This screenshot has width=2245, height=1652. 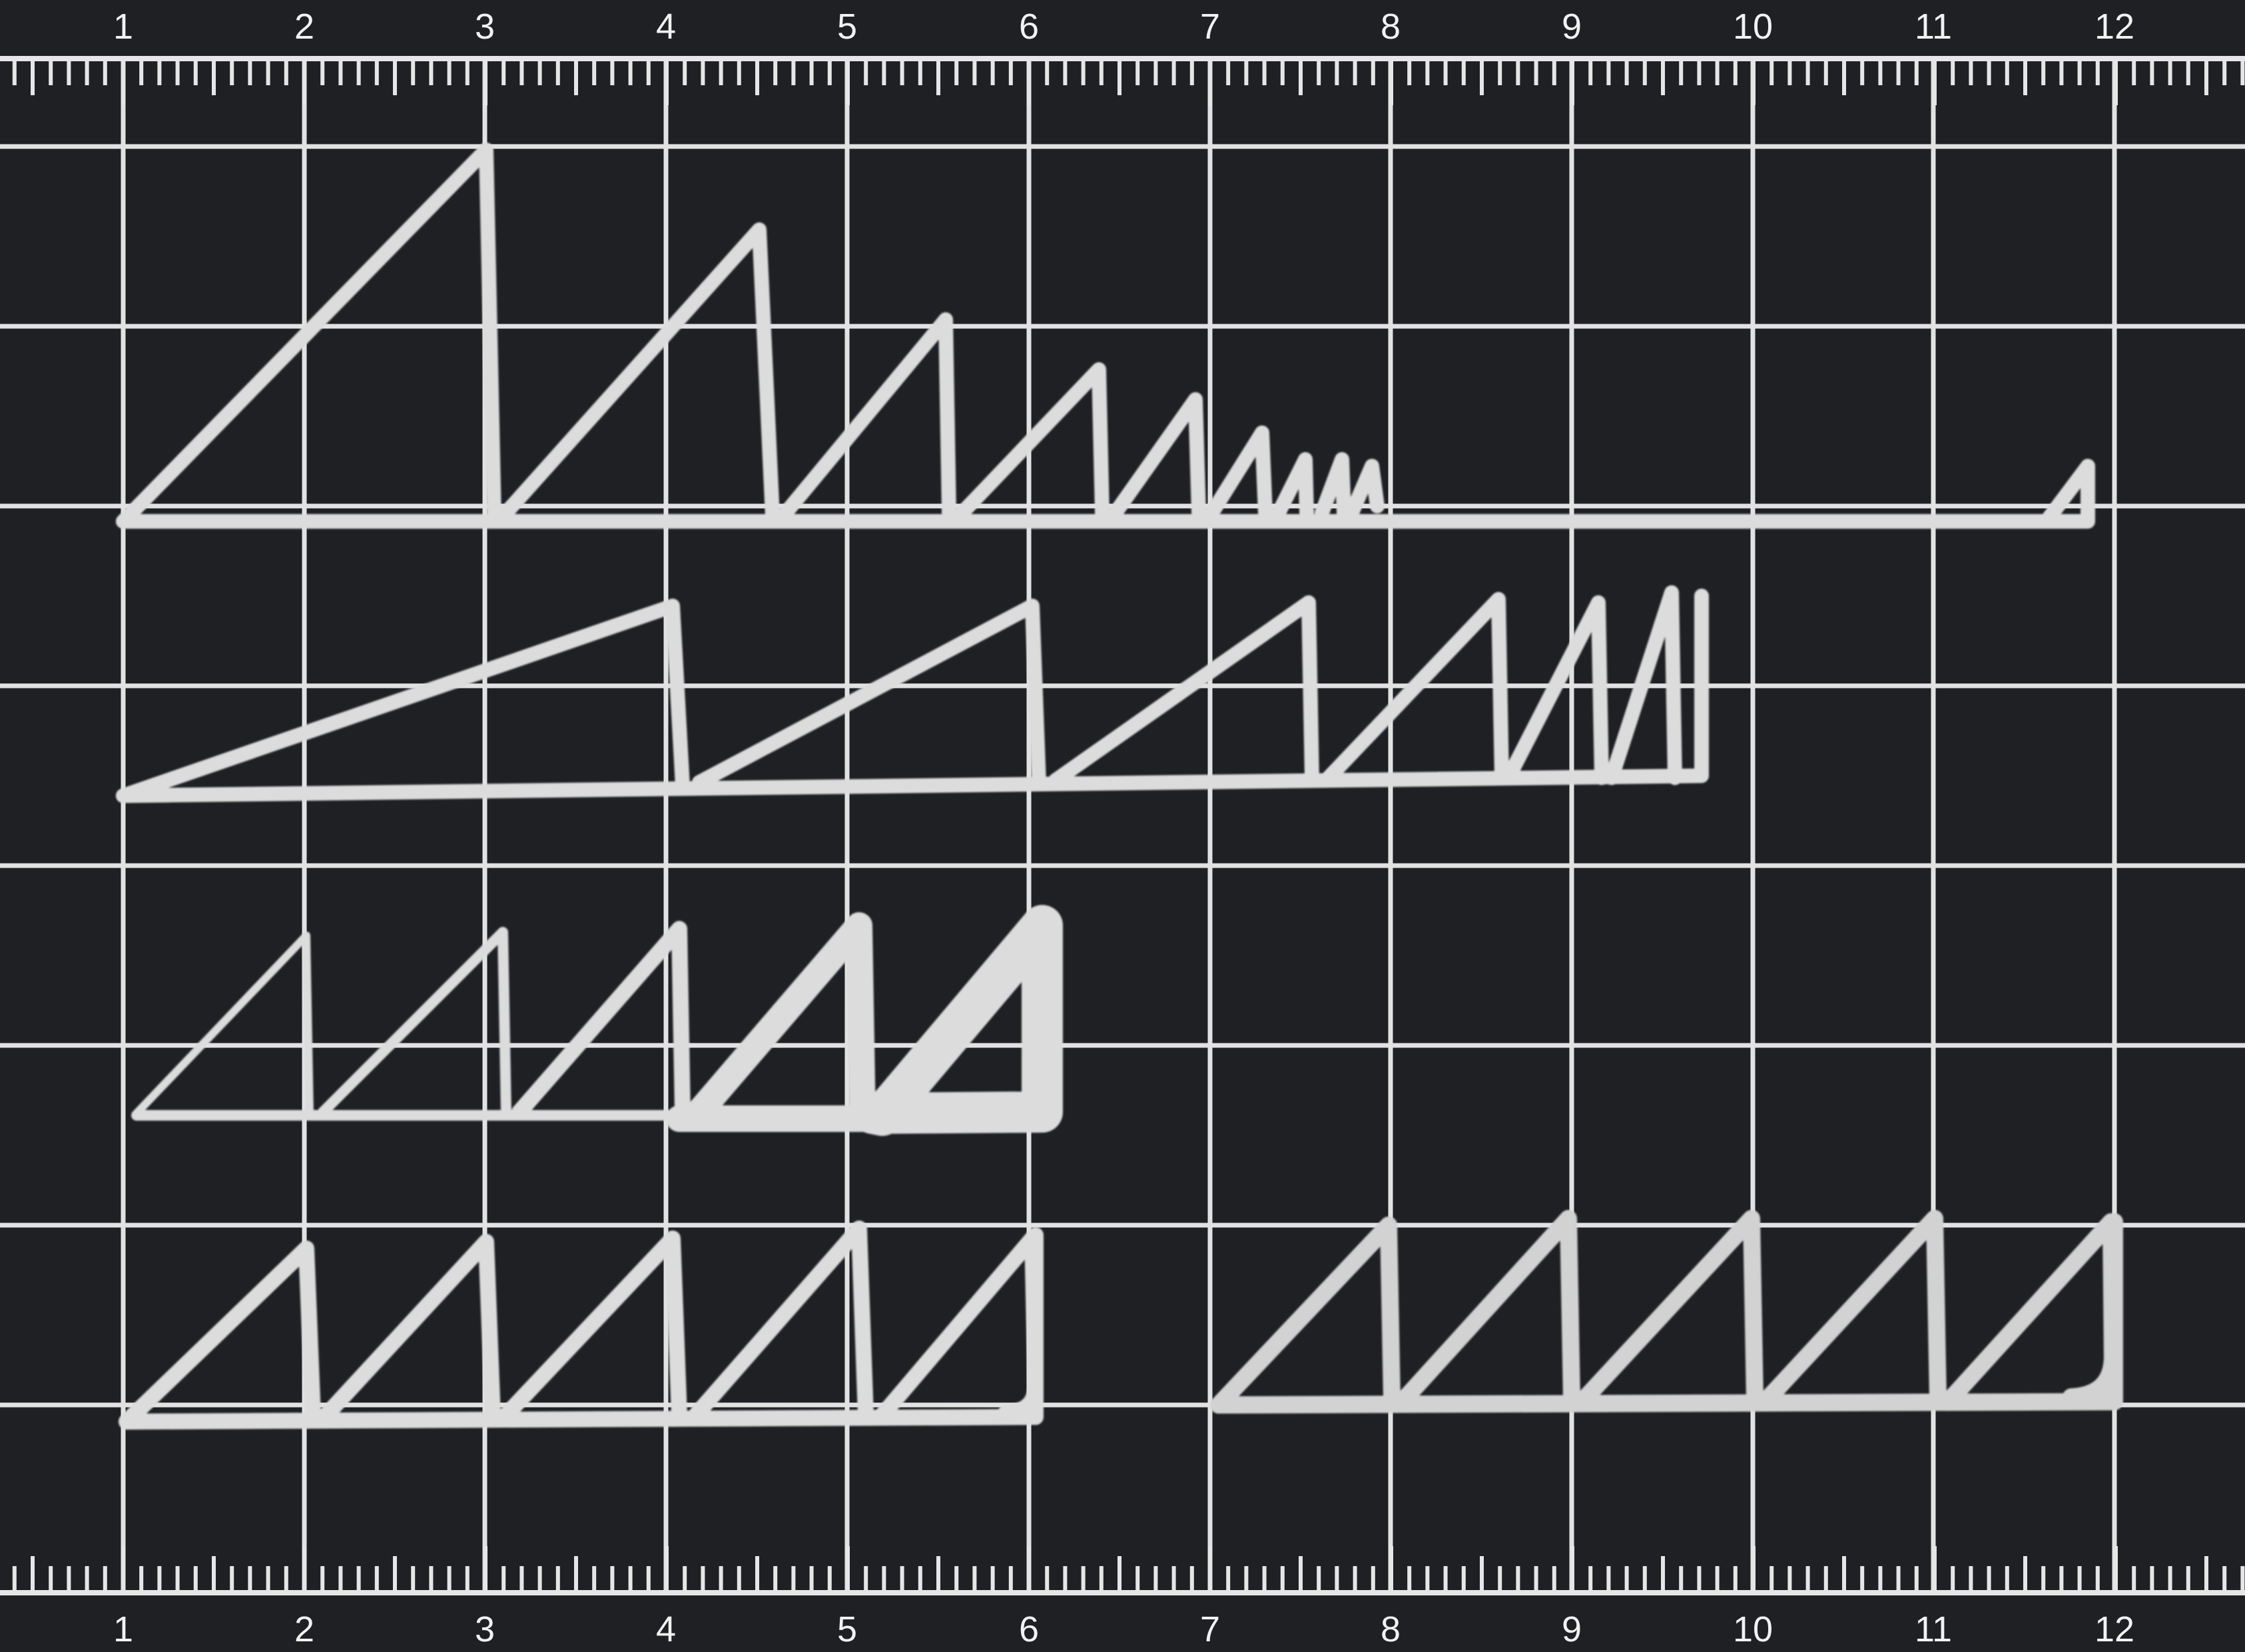 I want to click on printed-truss-thickness, so click(x=597, y=1020).